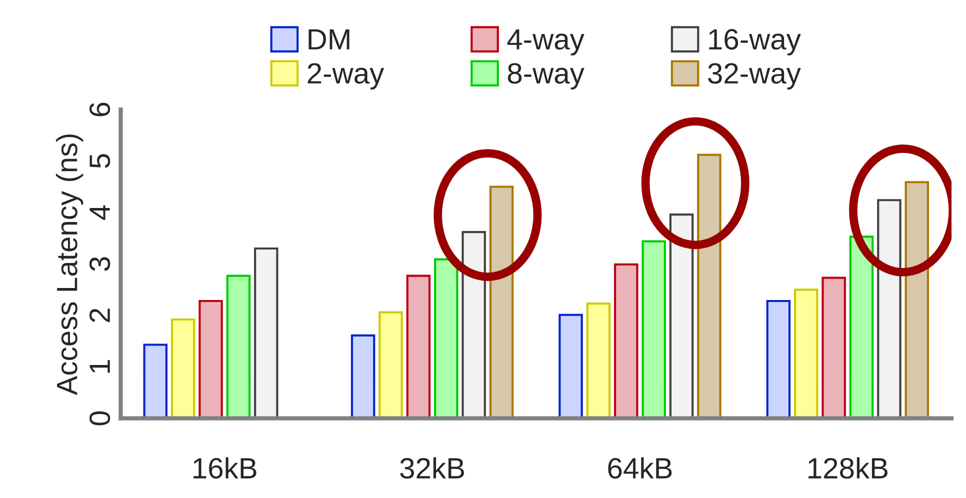  Describe the element at coordinates (755, 42) in the screenshot. I see `legend-label: 16-way` at that location.